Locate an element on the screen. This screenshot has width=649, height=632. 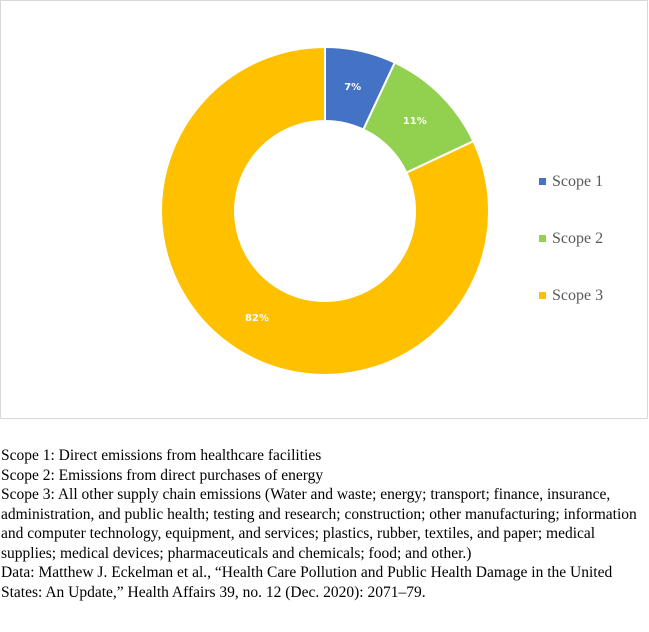
legend-item-scope-2: Scope 2 is located at coordinates (571, 238).